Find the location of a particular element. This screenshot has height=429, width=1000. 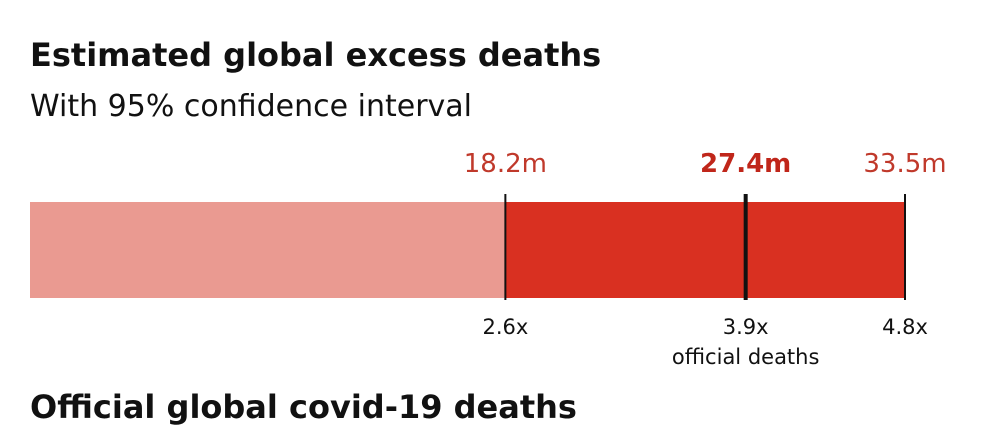

chart-title: Estimated global excess deaths is located at coordinates (315, 55).